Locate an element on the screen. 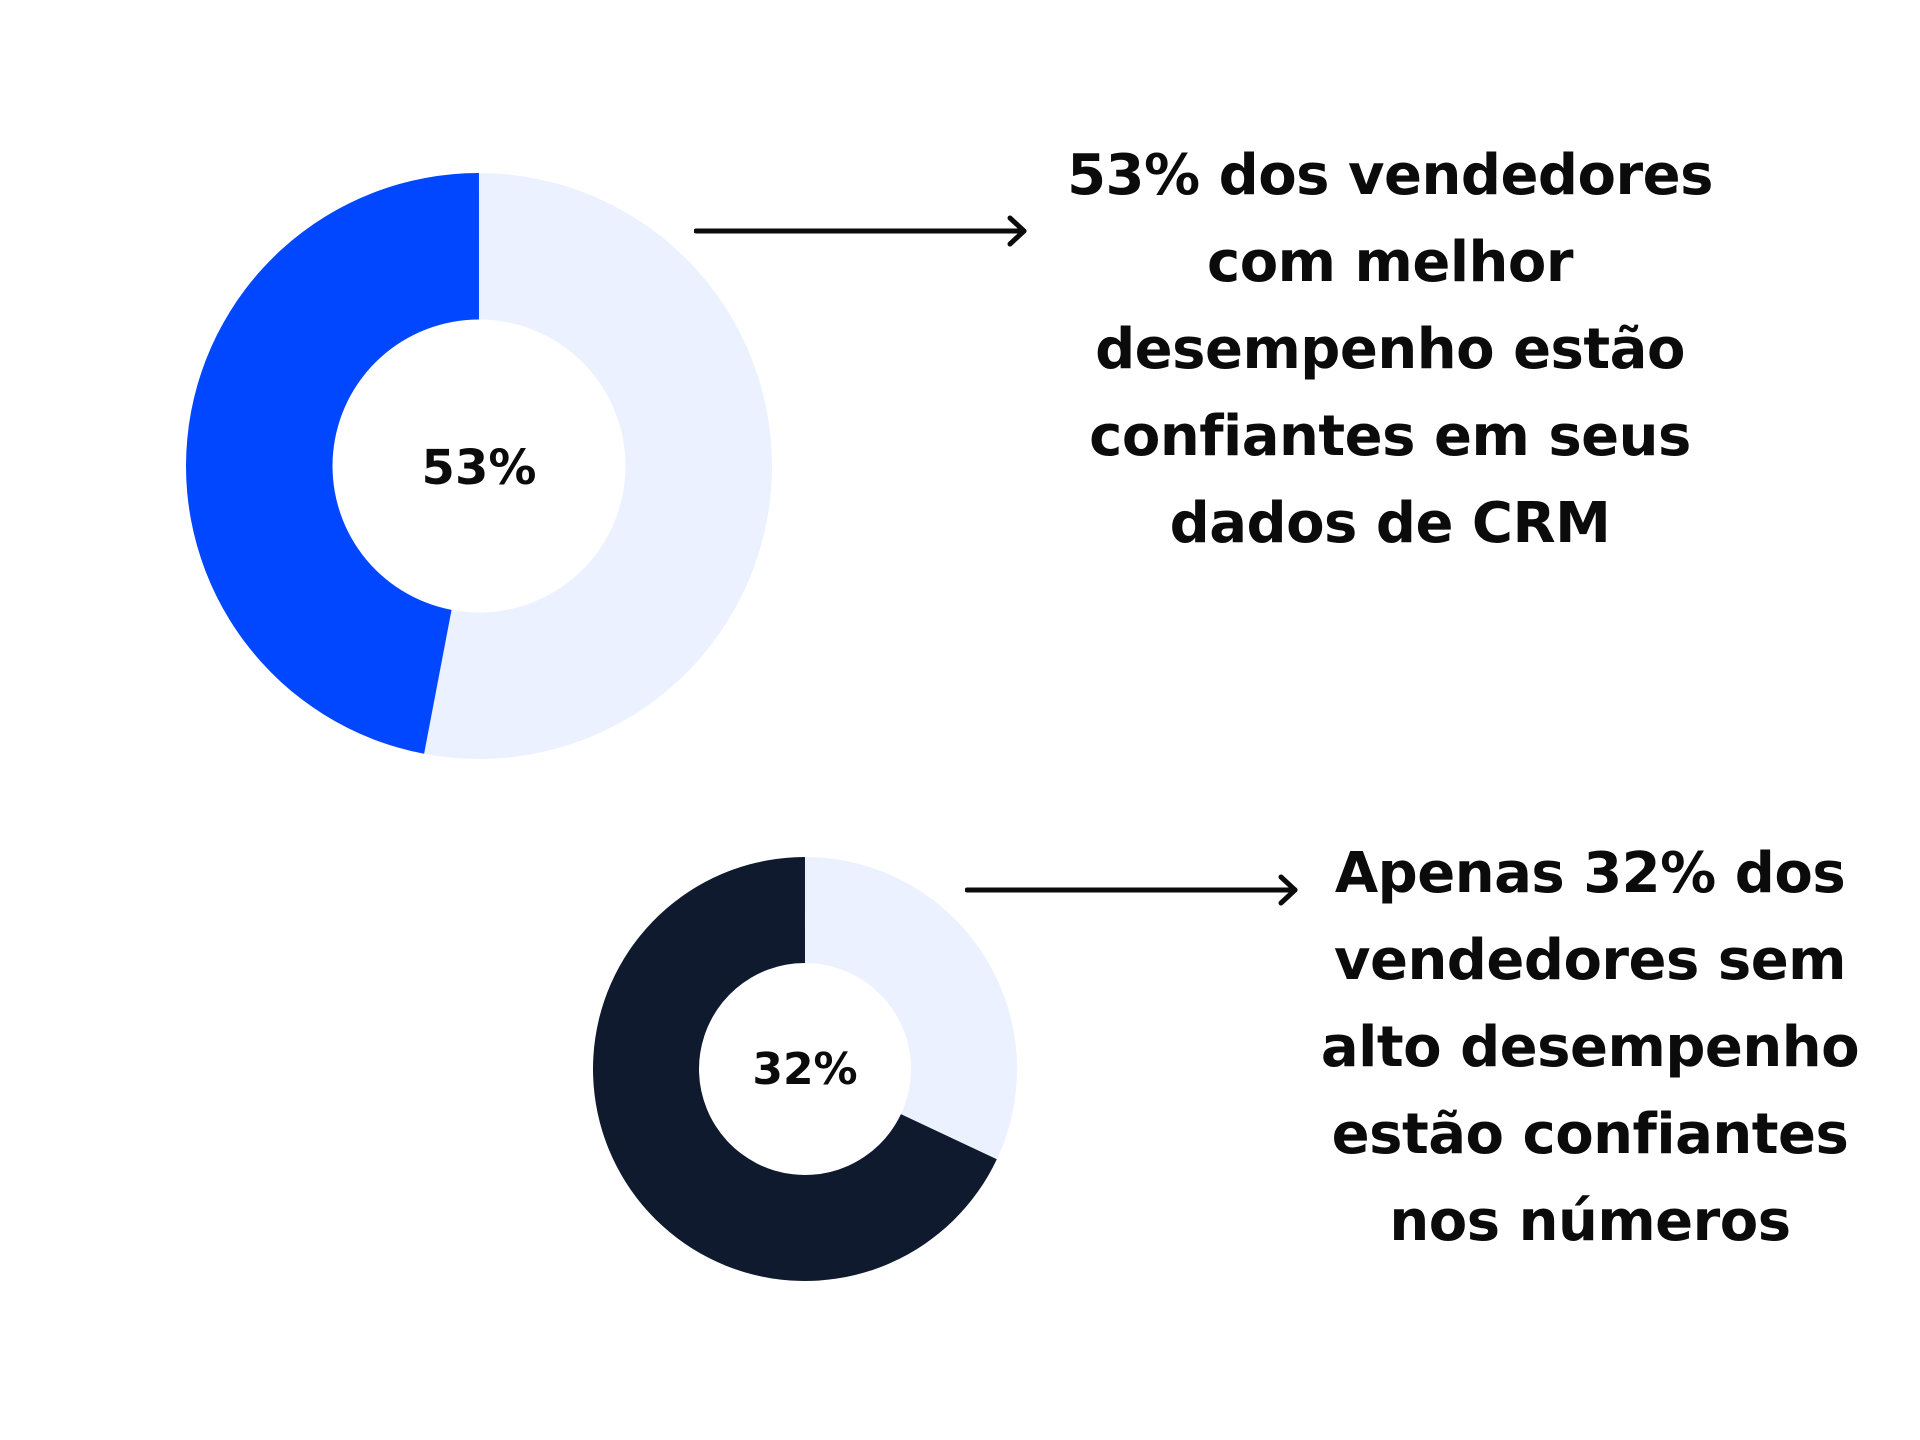 The image size is (1920, 1440). caption-line: alto desempenho is located at coordinates (1590, 1047).